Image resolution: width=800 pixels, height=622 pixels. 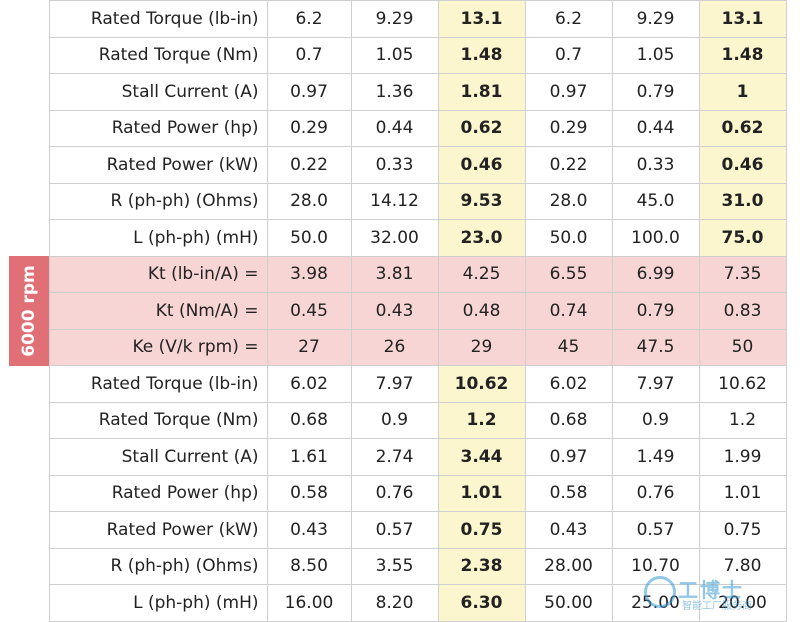 I want to click on table-cell: 29, so click(x=481, y=347).